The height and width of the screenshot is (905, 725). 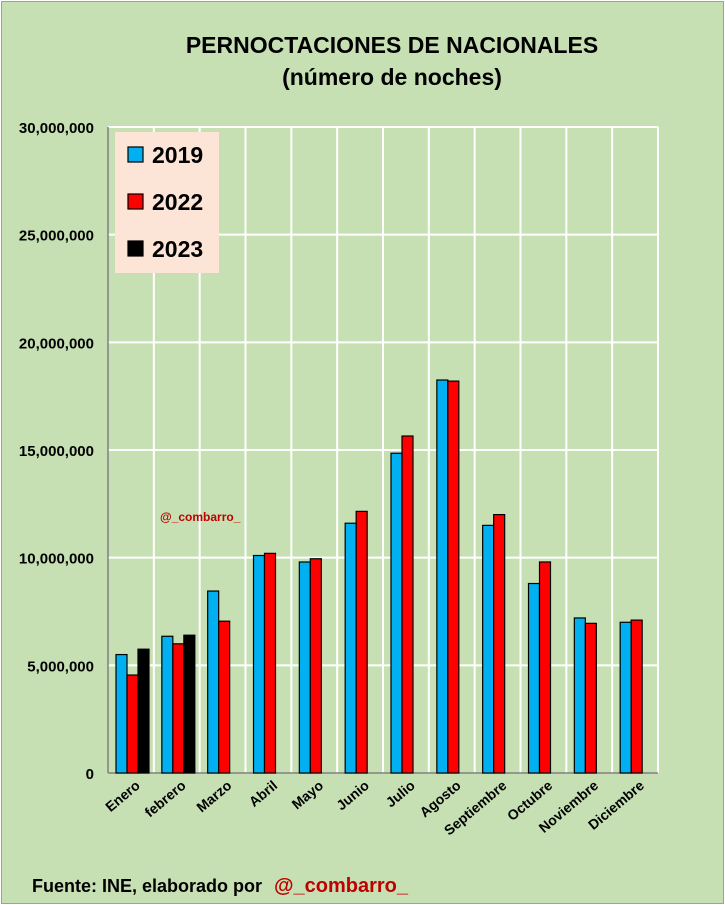 I want to click on bar-2019-enero, so click(x=121, y=713).